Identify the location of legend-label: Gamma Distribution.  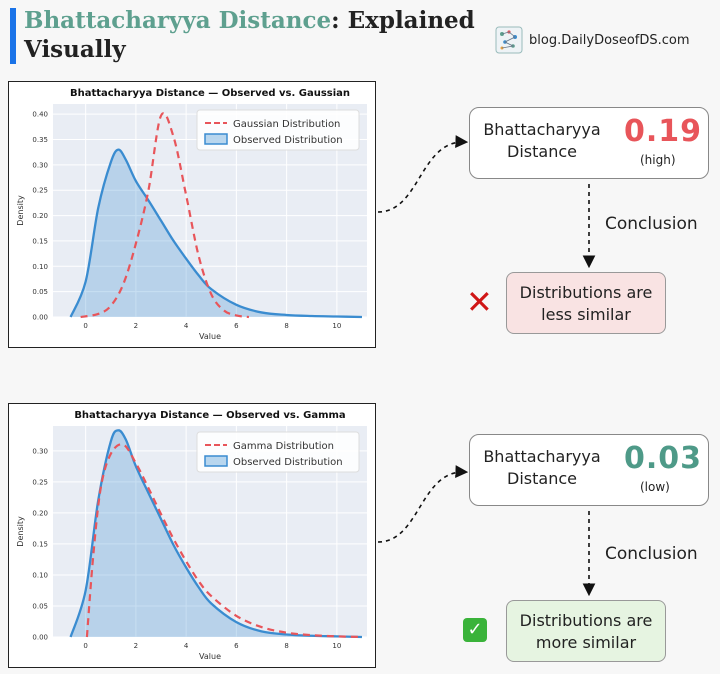
(283, 446).